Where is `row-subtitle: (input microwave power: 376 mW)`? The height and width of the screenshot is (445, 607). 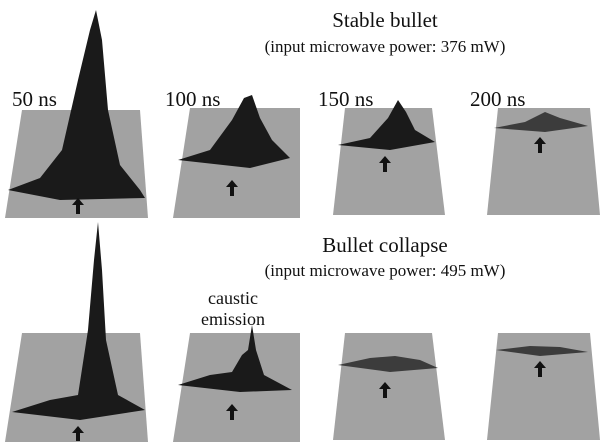 row-subtitle: (input microwave power: 376 mW) is located at coordinates (385, 46).